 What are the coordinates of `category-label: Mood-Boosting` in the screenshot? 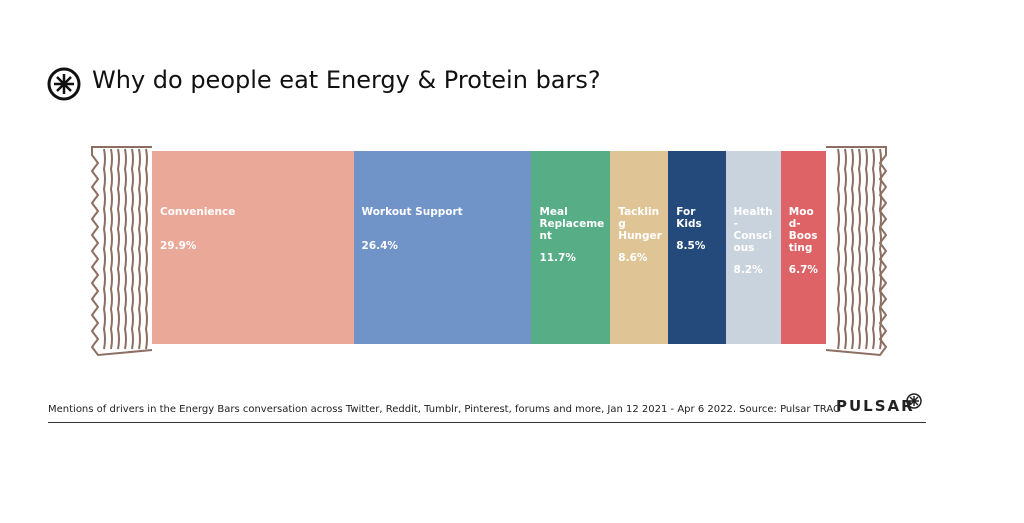 It's located at (803, 230).